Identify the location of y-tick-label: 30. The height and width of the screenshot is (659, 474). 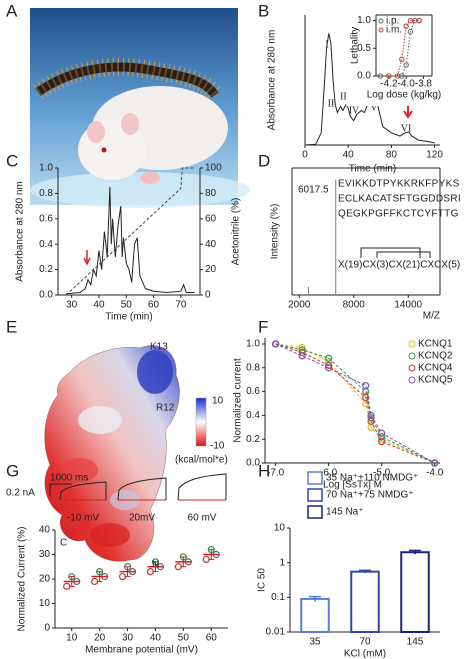
(45, 554).